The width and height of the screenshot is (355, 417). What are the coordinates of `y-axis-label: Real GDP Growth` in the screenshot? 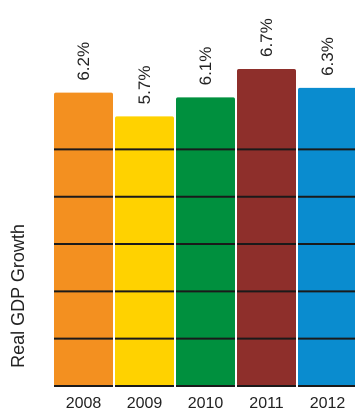 It's located at (18, 296).